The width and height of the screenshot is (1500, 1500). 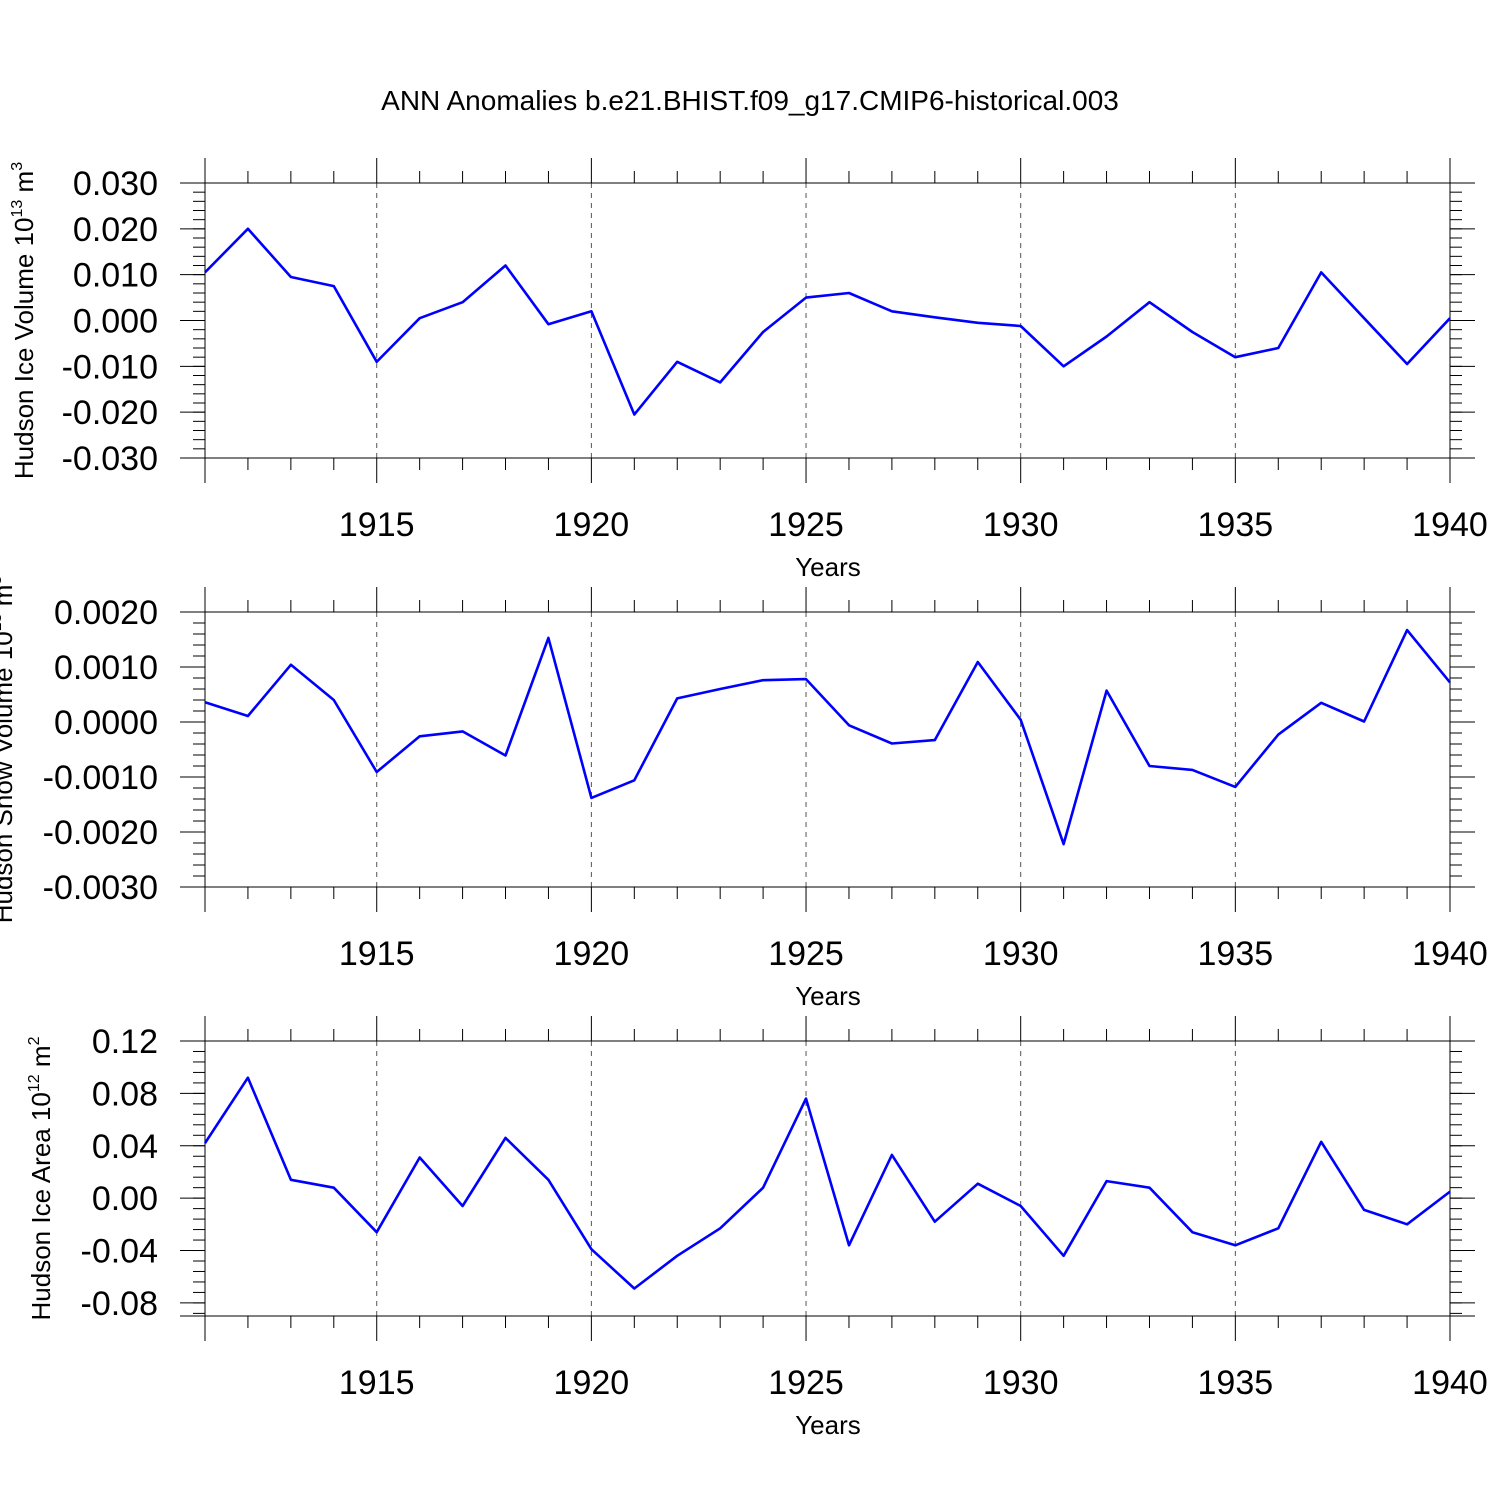 What do you see at coordinates (34, 1083) in the screenshot?
I see `y-axis-label-superscript: 12` at bounding box center [34, 1083].